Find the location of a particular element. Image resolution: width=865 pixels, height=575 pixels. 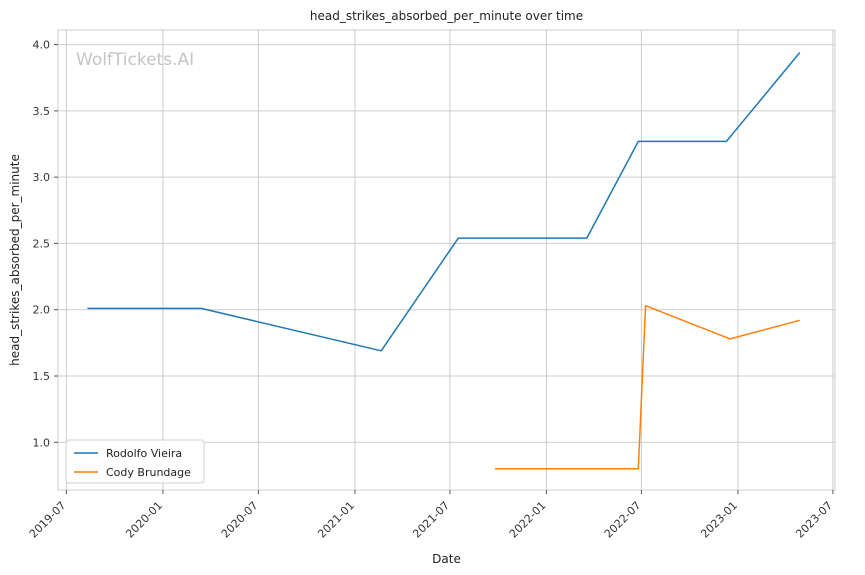

x-axis-title: Date is located at coordinates (446, 559).